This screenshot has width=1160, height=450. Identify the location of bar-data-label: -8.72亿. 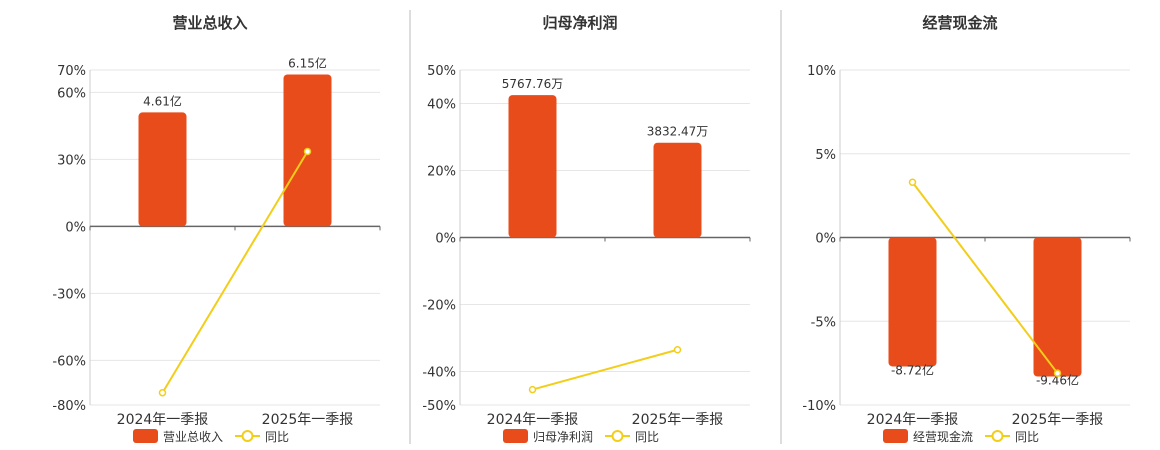
(912, 369).